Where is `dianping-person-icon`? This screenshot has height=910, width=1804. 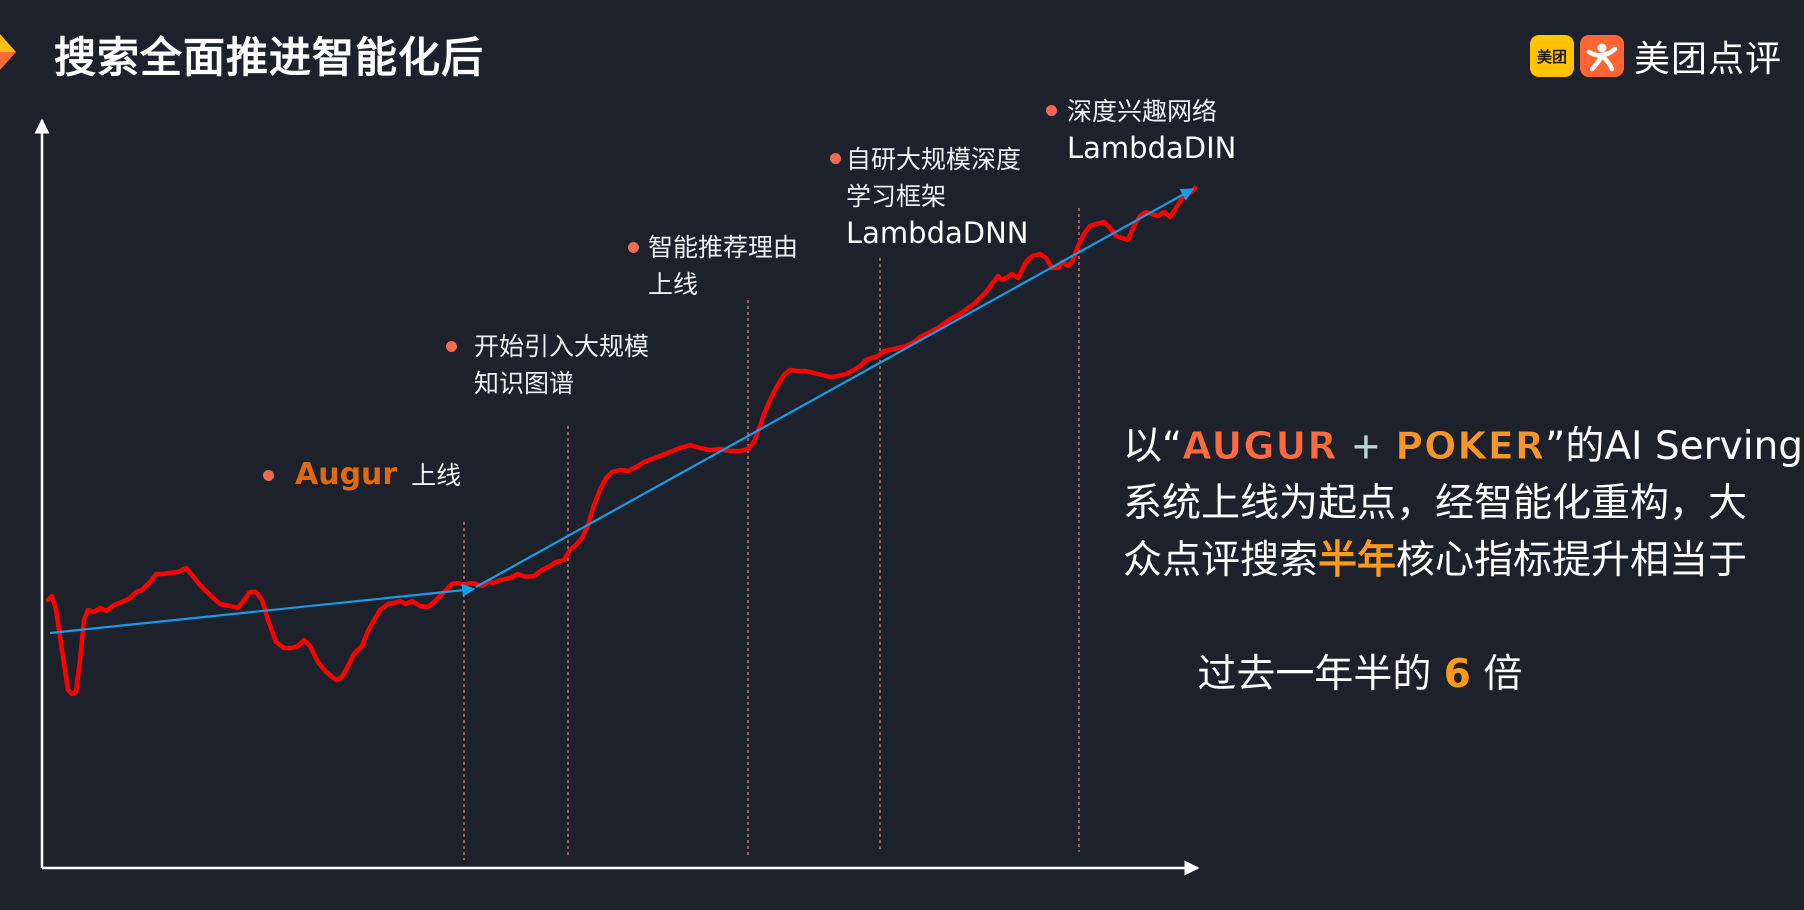
dianping-person-icon is located at coordinates (1601, 56).